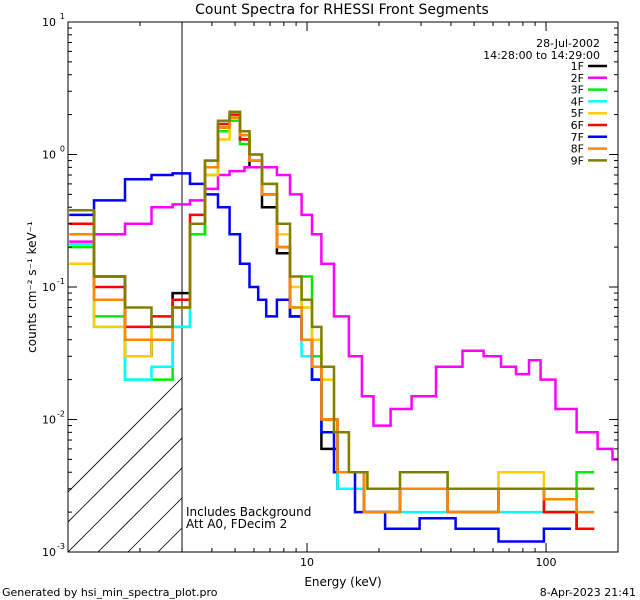  What do you see at coordinates (568, 43) in the screenshot?
I see `date-label: 28-Jul-2002` at bounding box center [568, 43].